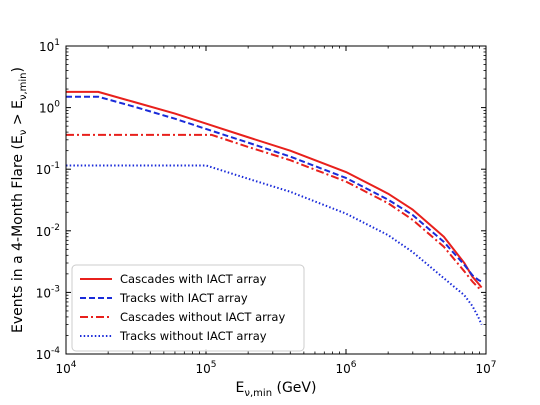  I want to click on legend-entry: Tracks without IACT array, so click(193, 336).